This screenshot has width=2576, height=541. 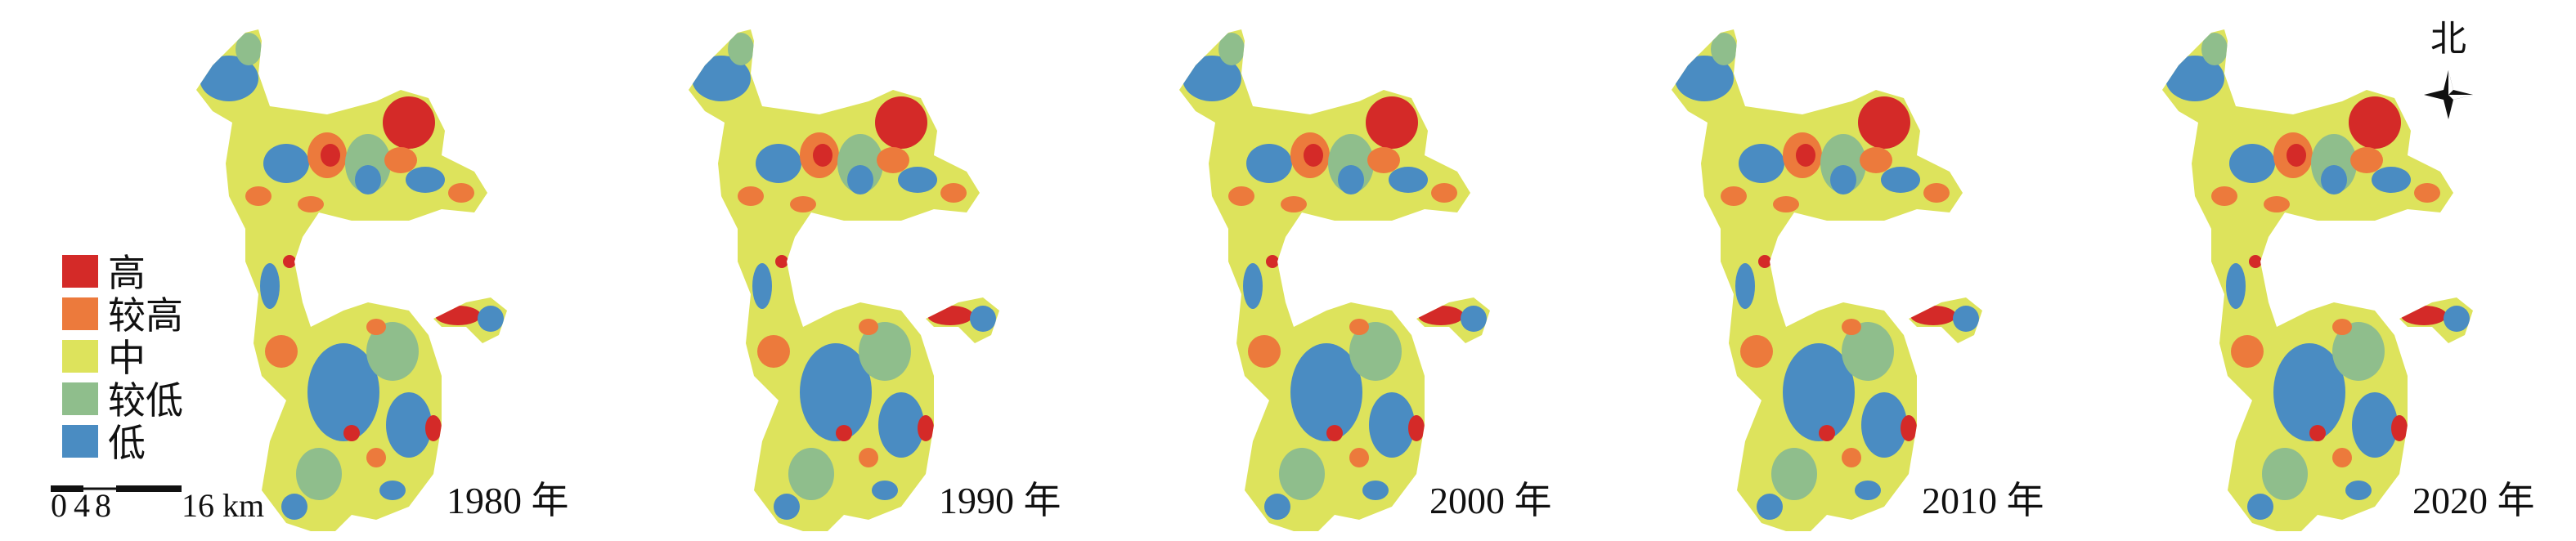 What do you see at coordinates (2448, 69) in the screenshot?
I see `north-arrow: 北` at bounding box center [2448, 69].